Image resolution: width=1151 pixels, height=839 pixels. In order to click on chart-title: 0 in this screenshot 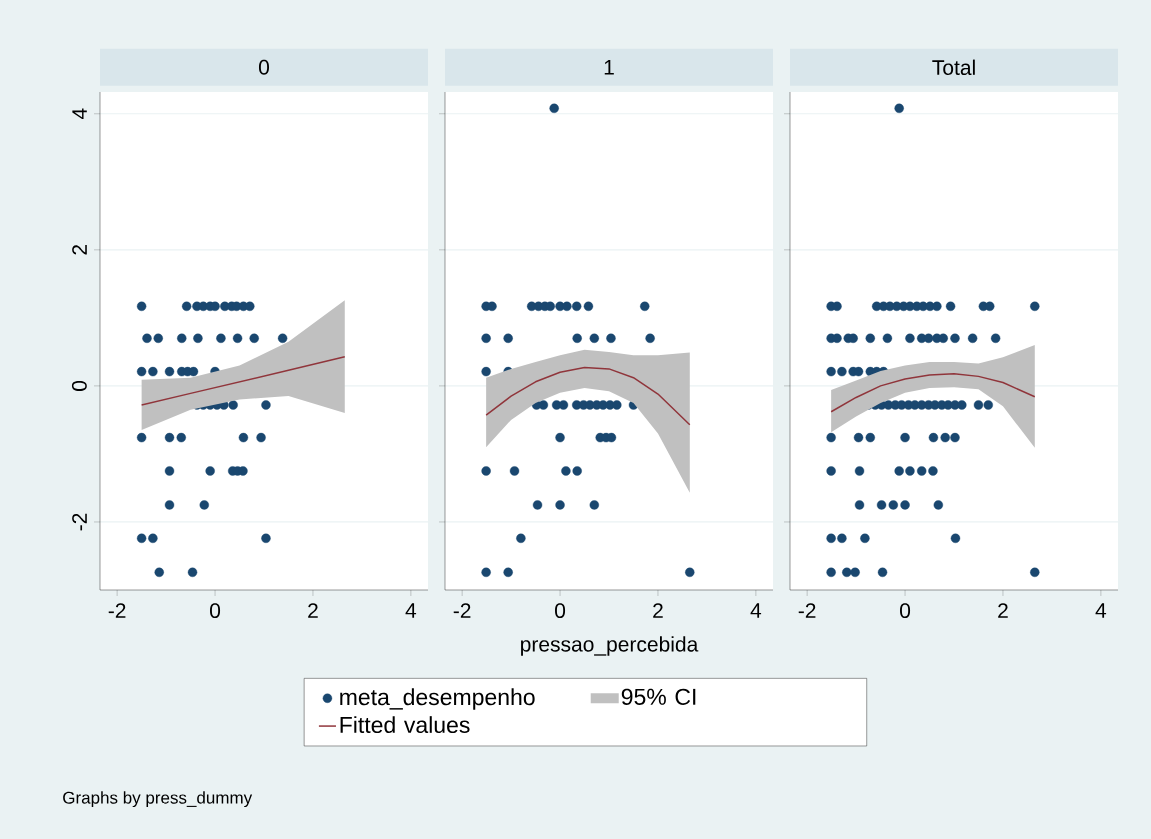, I will do `click(264, 67)`.